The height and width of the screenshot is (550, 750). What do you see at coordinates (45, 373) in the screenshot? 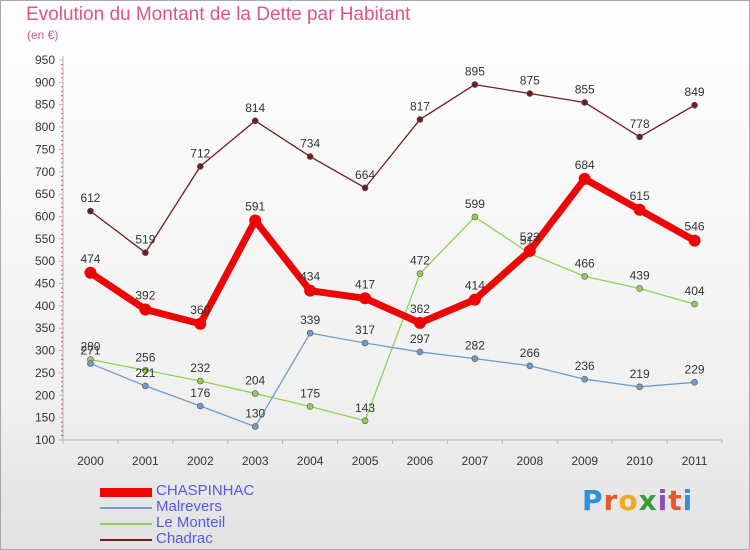
I see `y-tick-label: 250` at bounding box center [45, 373].